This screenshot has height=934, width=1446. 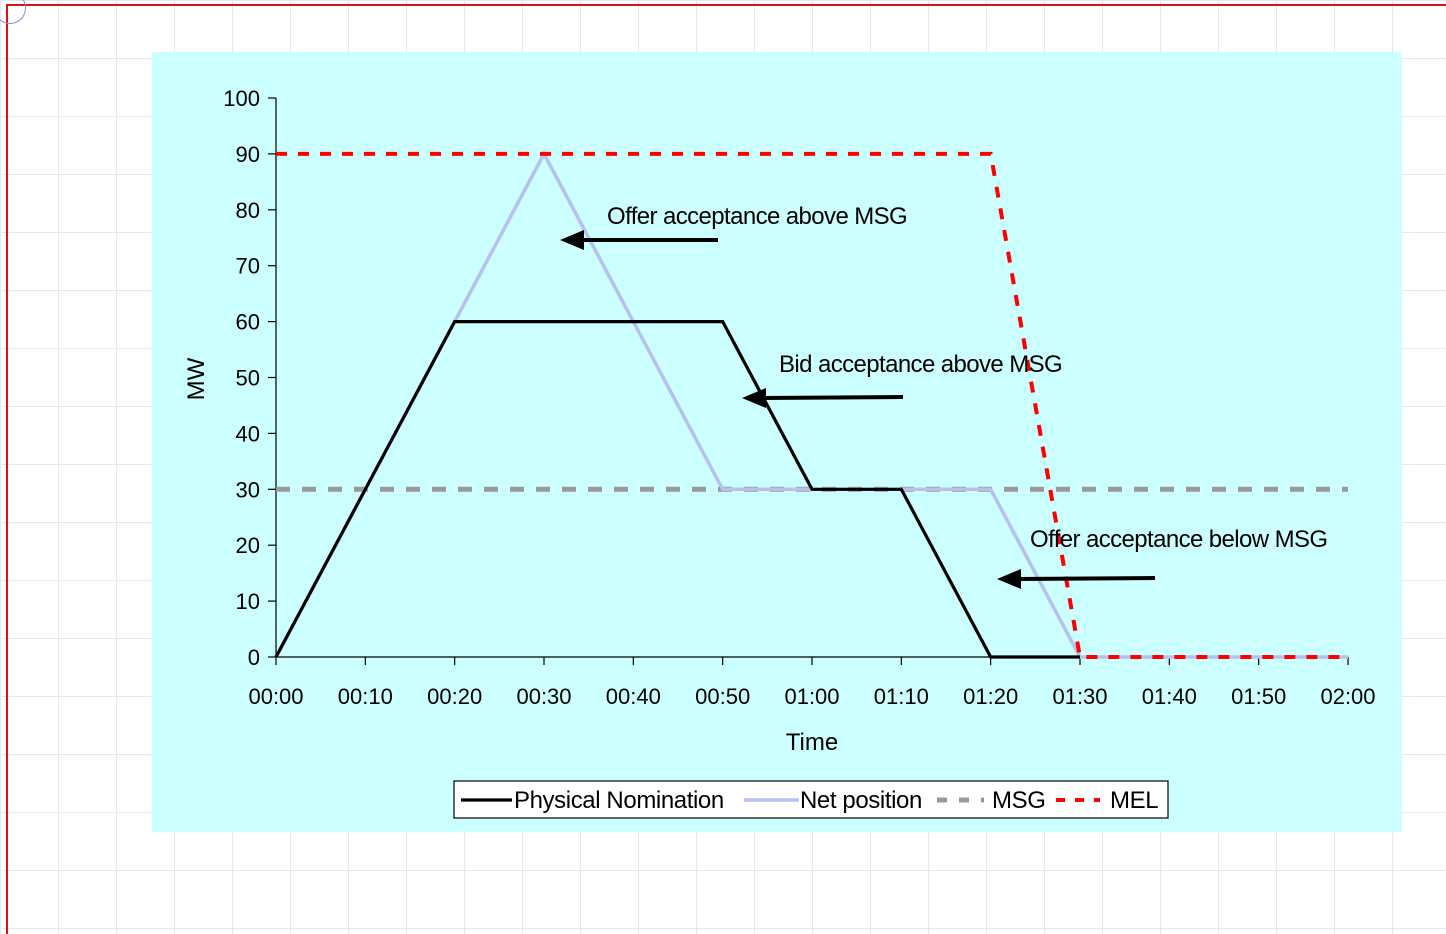 What do you see at coordinates (1169, 696) in the screenshot?
I see `x-tick-label: 01:40` at bounding box center [1169, 696].